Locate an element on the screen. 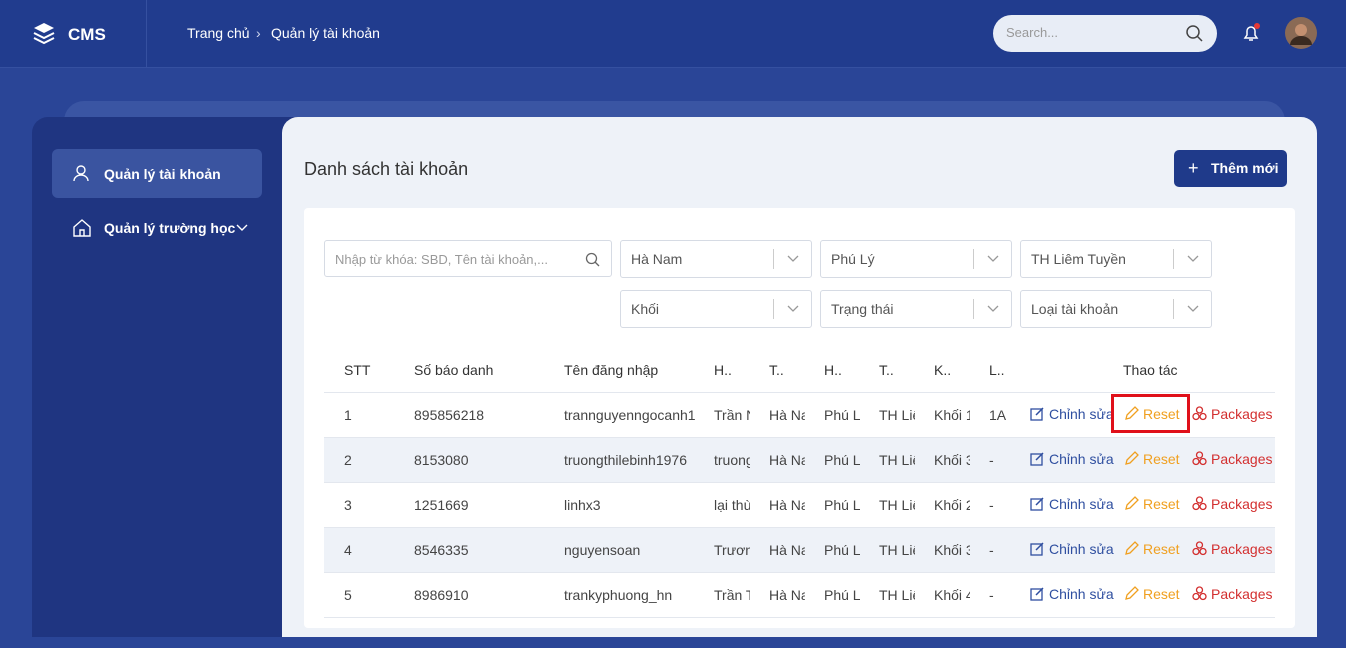  sidebar-item-active: Quản lý tài khoản is located at coordinates (157, 173).